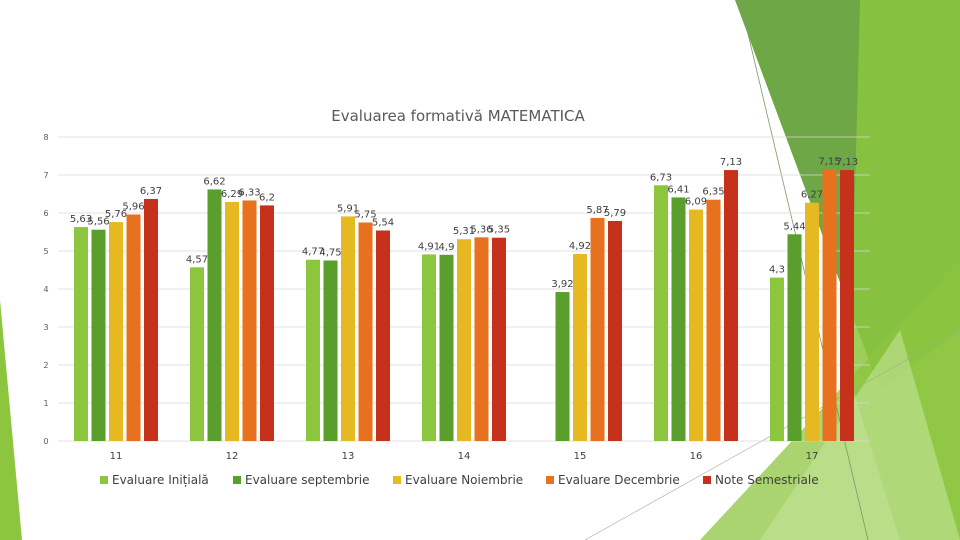 The width and height of the screenshot is (960, 540). I want to click on legend-label: Evaluare Decembrie, so click(619, 480).